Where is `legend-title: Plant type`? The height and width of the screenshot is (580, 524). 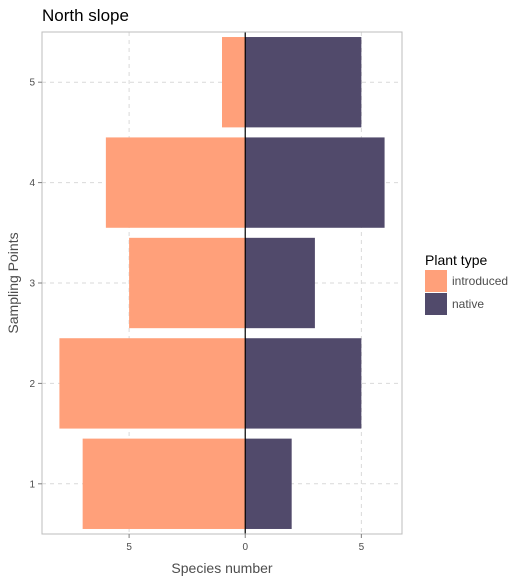 legend-title: Plant type is located at coordinates (456, 260).